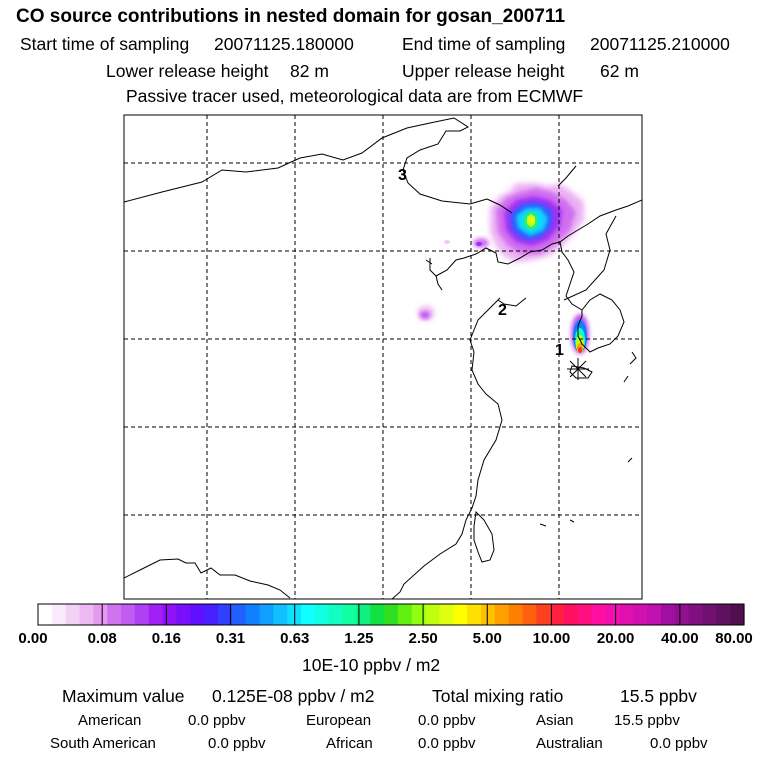 This screenshot has width=768, height=768. Describe the element at coordinates (293, 696) in the screenshot. I see `max-value: 0.125E-08 ppbv / m2` at that location.